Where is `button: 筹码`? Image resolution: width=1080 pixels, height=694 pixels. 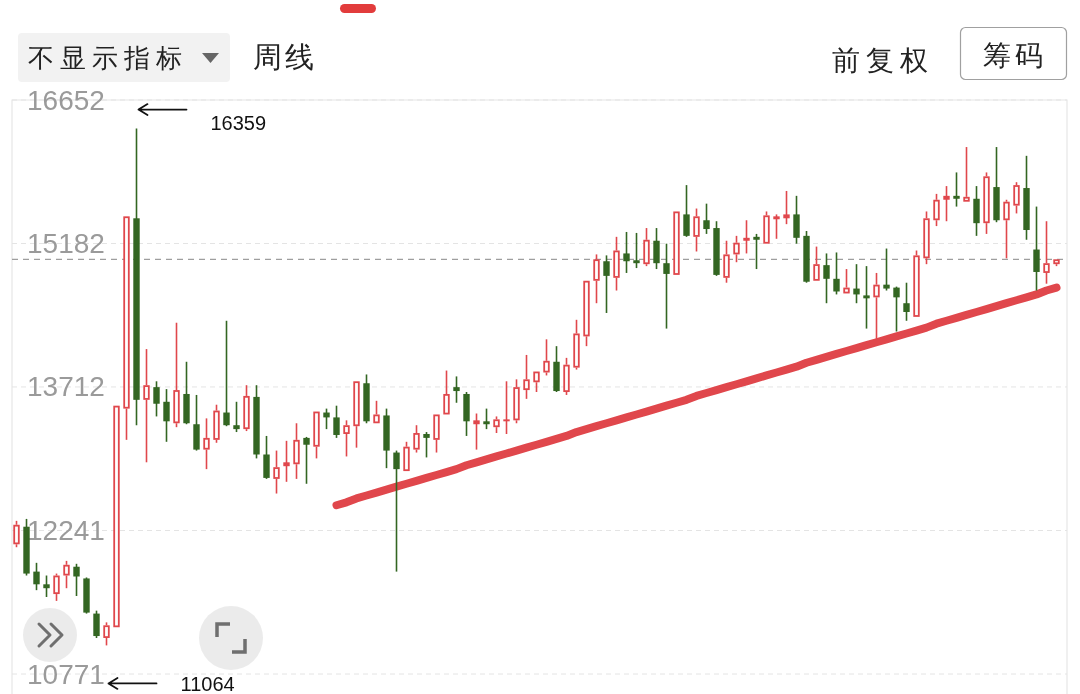
button: 筹码 is located at coordinates (1013, 53).